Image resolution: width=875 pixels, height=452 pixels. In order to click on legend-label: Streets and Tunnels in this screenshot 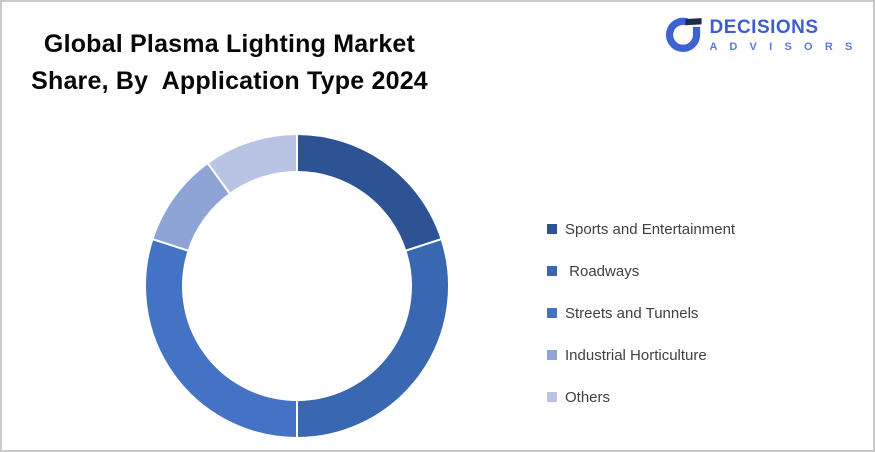, I will do `click(632, 313)`.